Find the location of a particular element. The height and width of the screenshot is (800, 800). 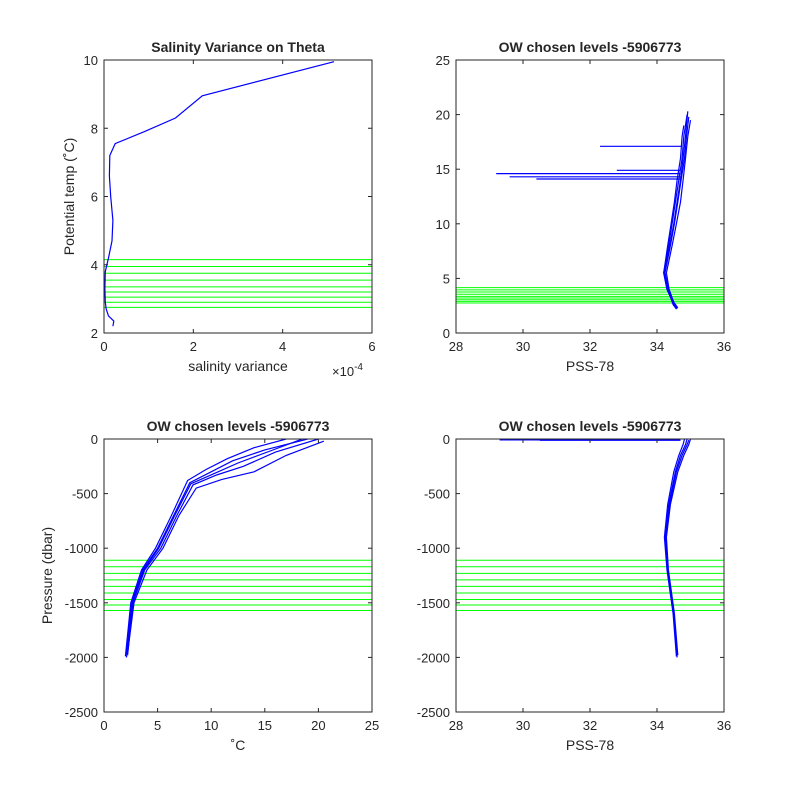

y-tick-label: 15 is located at coordinates (443, 169).